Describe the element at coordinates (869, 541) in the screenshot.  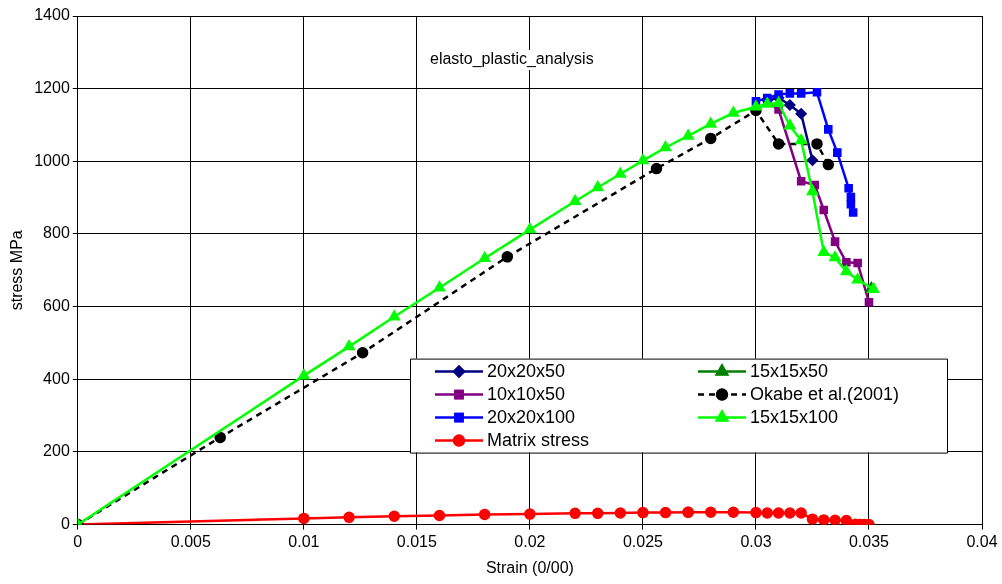
I see `x-tick-label: 0.035` at that location.